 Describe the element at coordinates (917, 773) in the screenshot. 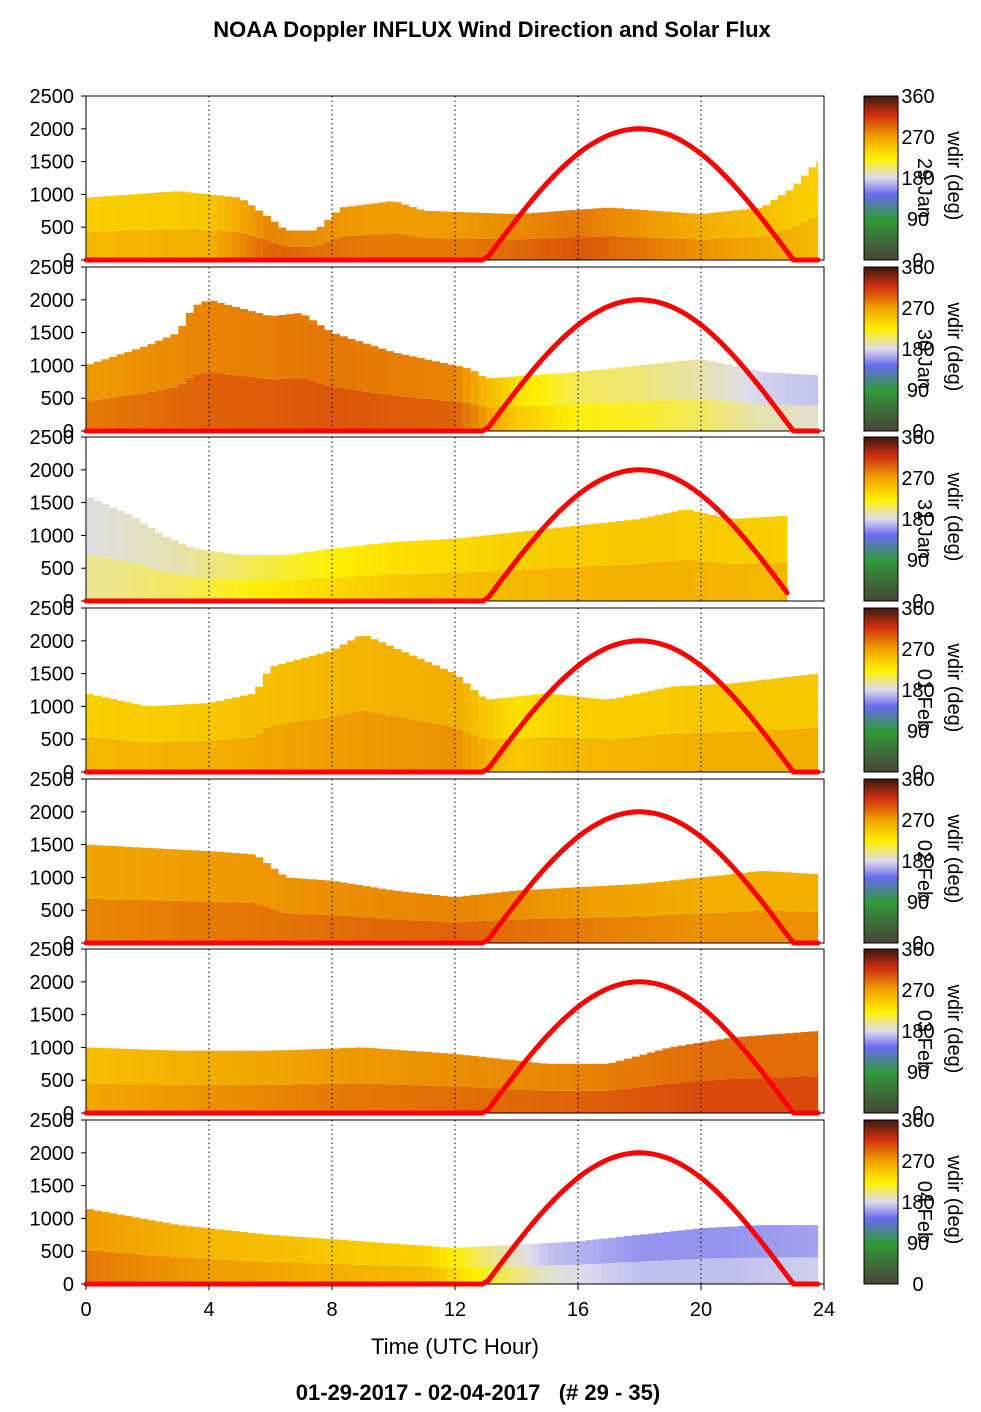

I see `colorbar-tick-label: 0` at that location.